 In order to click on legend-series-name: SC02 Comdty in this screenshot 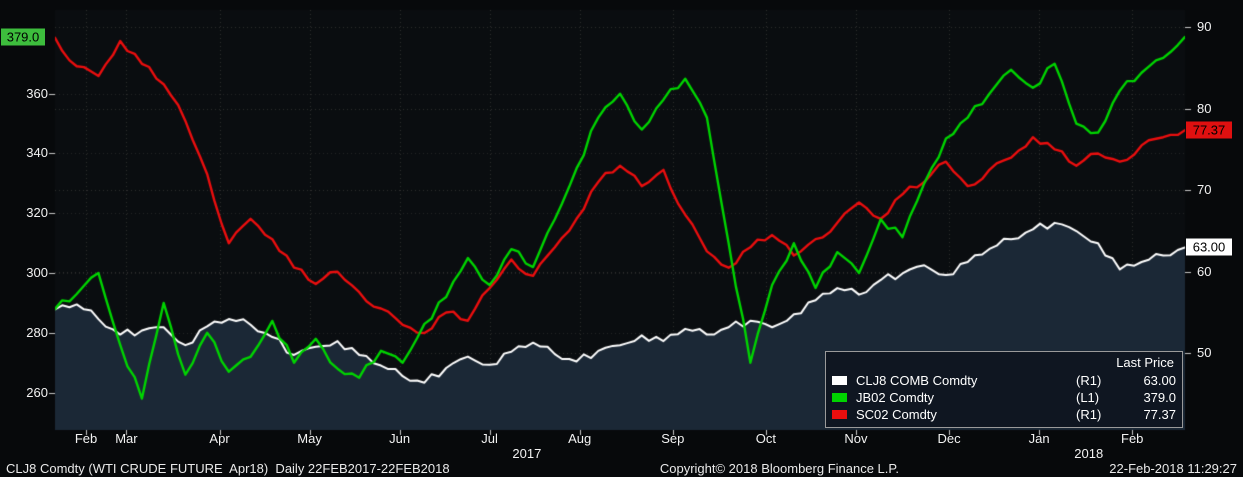, I will do `click(896, 414)`.